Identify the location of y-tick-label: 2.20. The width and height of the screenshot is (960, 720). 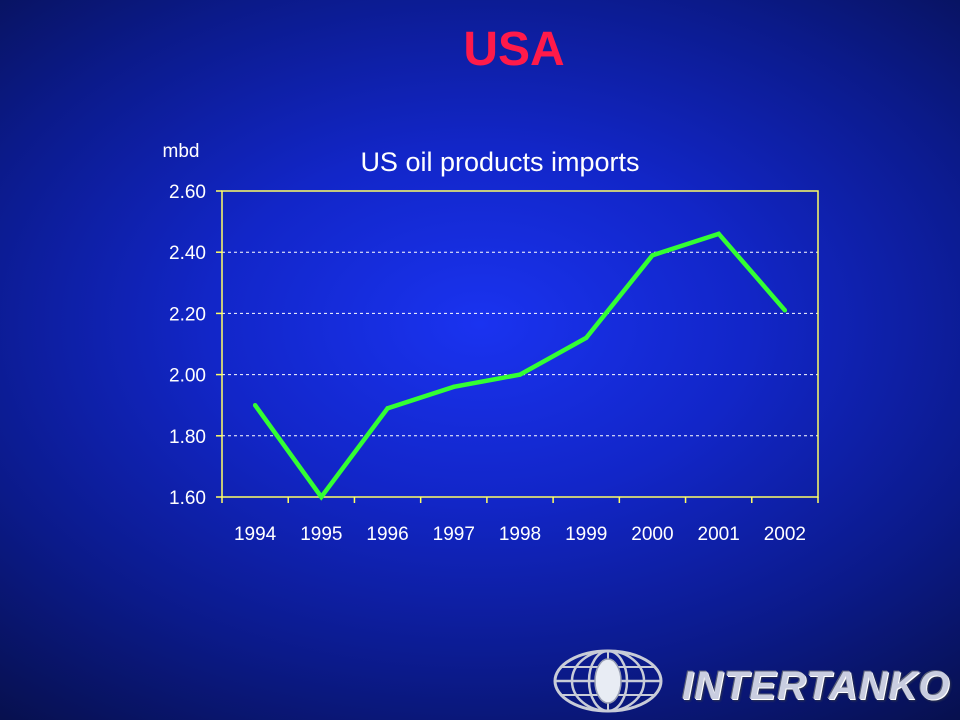
(187, 314).